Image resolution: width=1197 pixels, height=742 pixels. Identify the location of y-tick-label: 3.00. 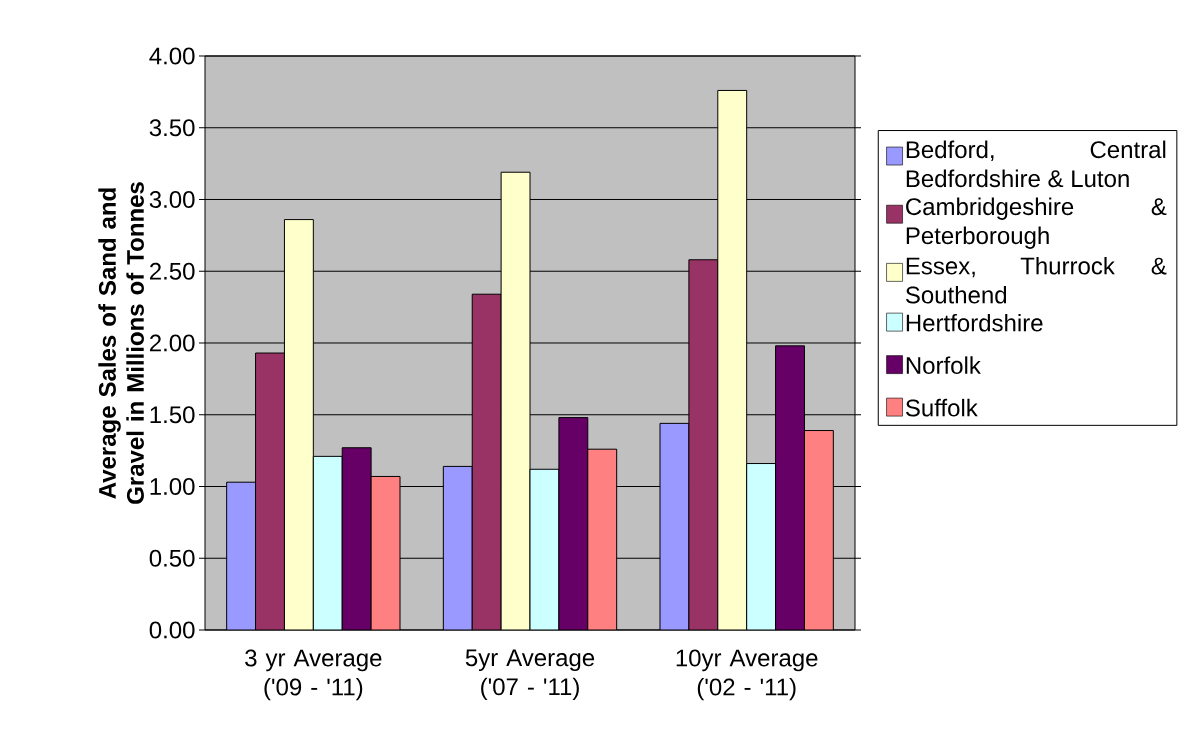
(172, 199).